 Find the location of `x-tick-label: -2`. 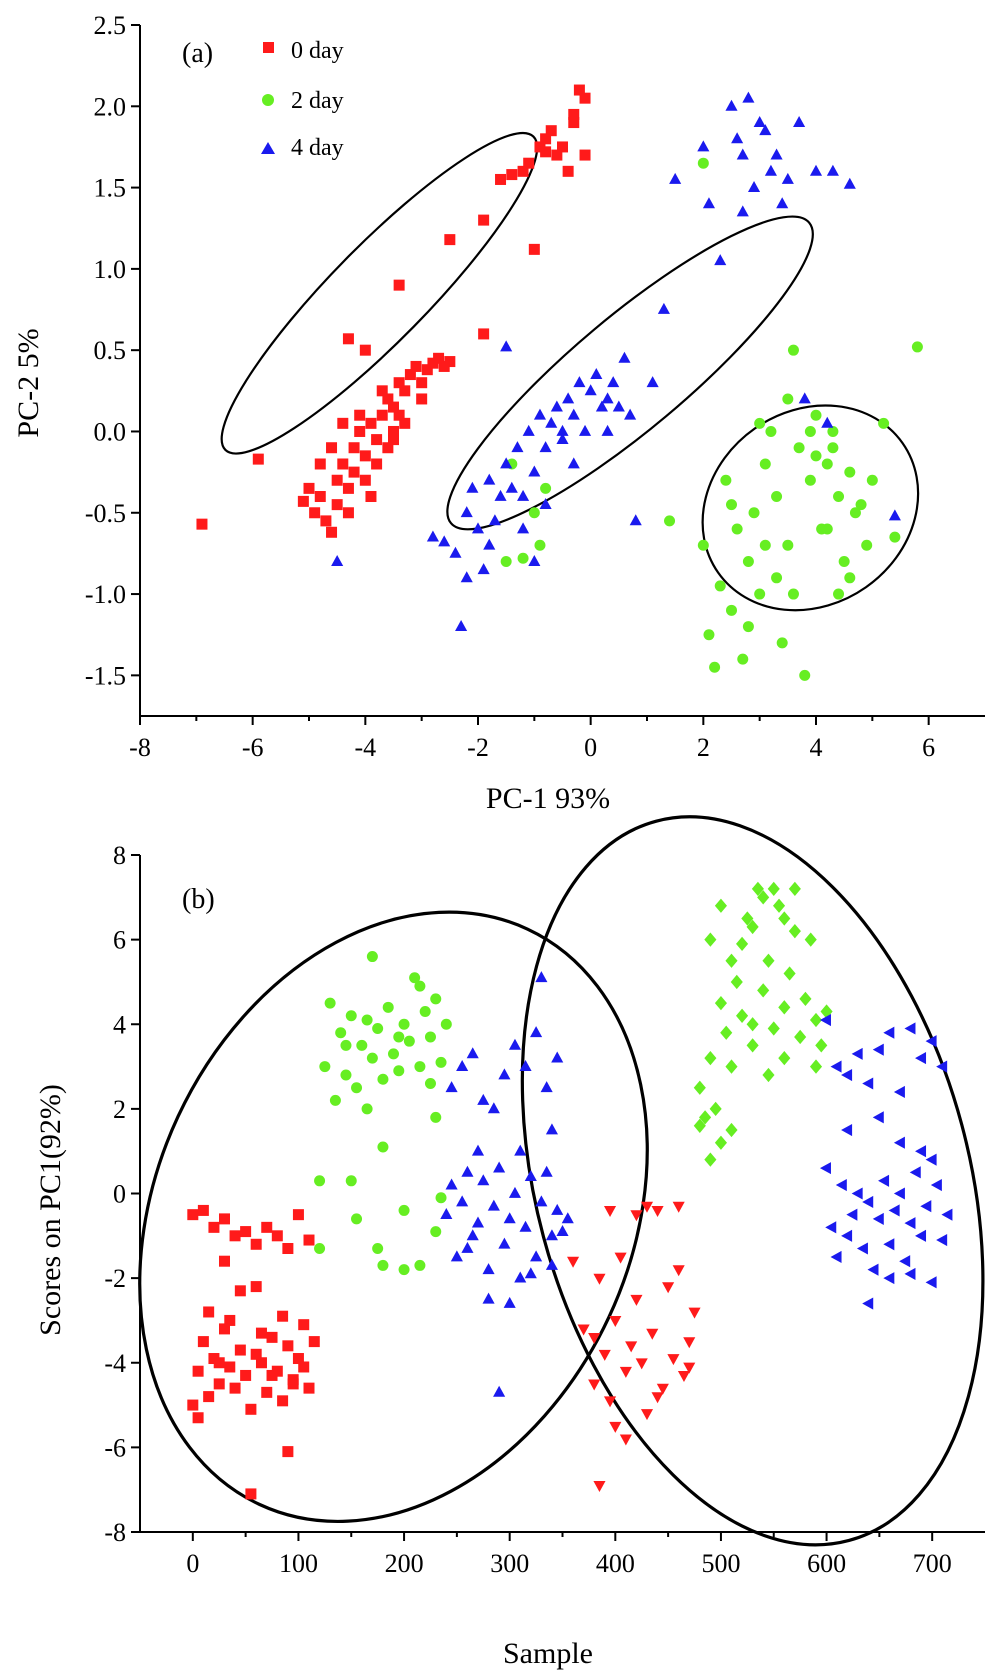

x-tick-label: -2 is located at coordinates (478, 747).